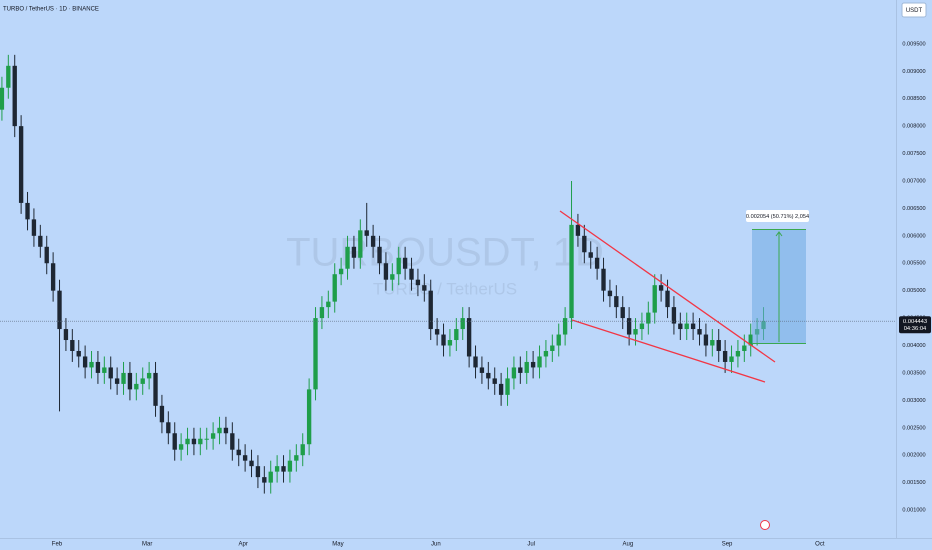 The width and height of the screenshot is (932, 550). What do you see at coordinates (779, 234) in the screenshot?
I see `arrow-head` at bounding box center [779, 234].